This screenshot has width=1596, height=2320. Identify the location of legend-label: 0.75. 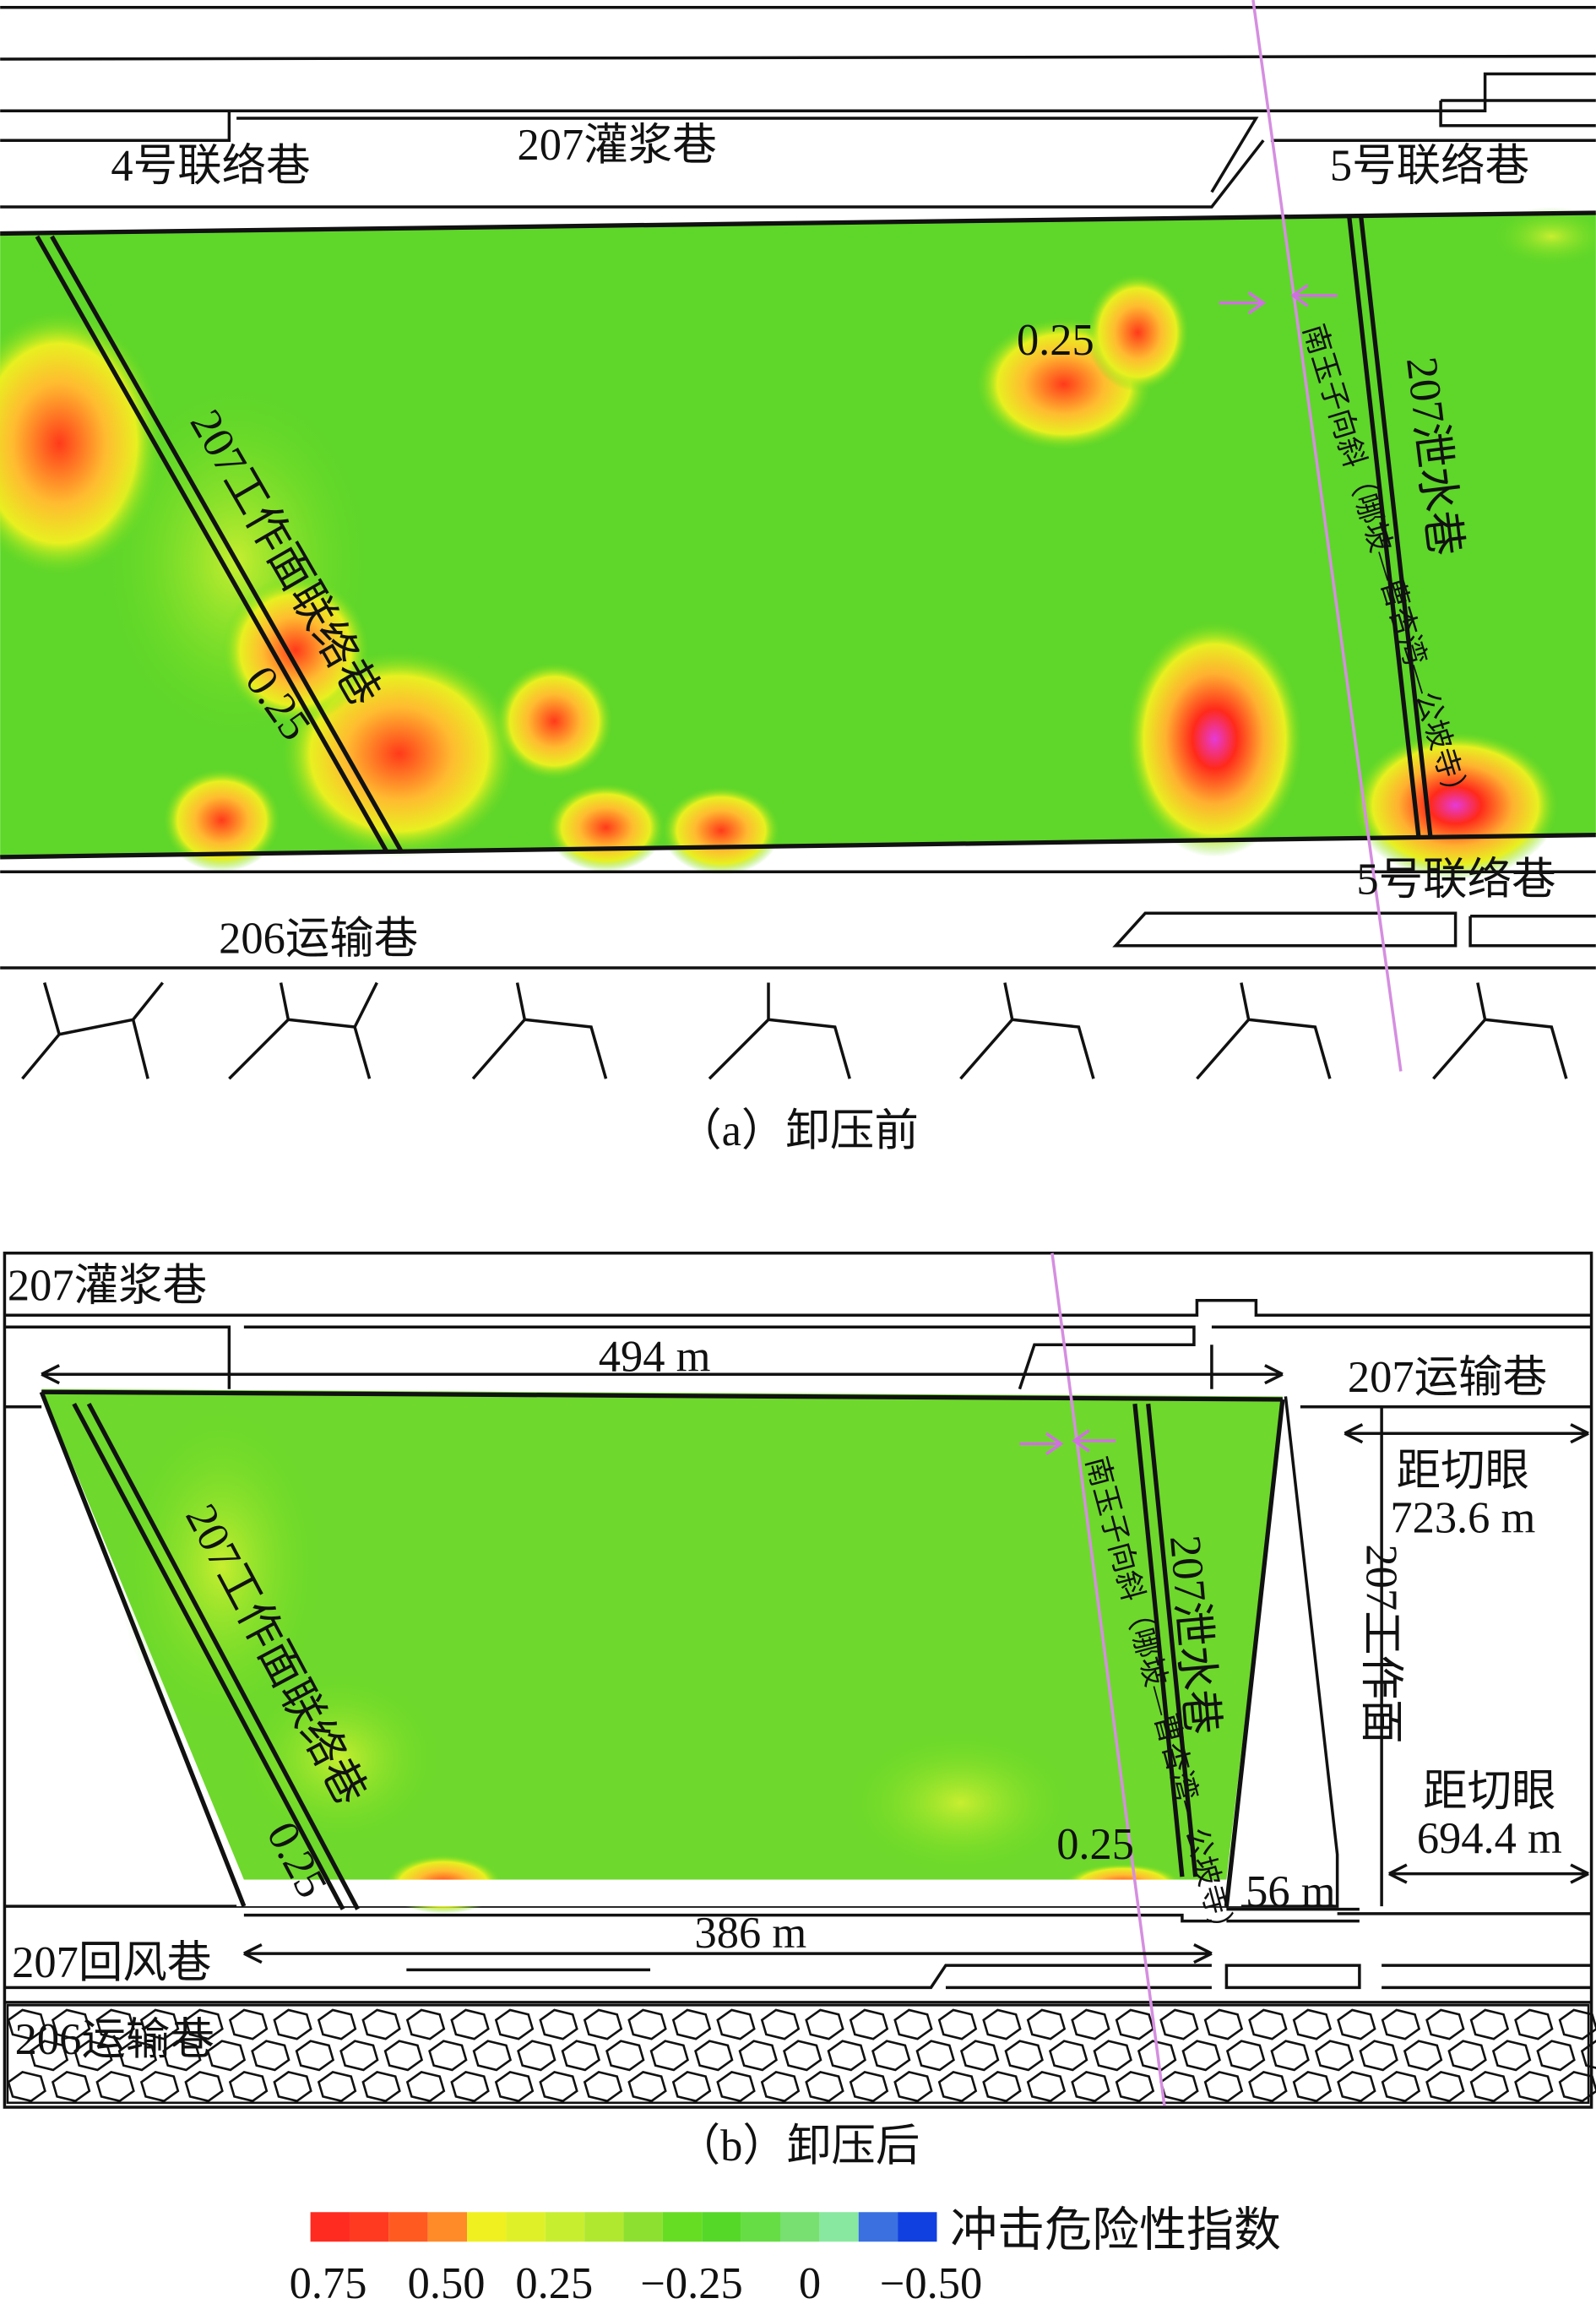
(328, 2284).